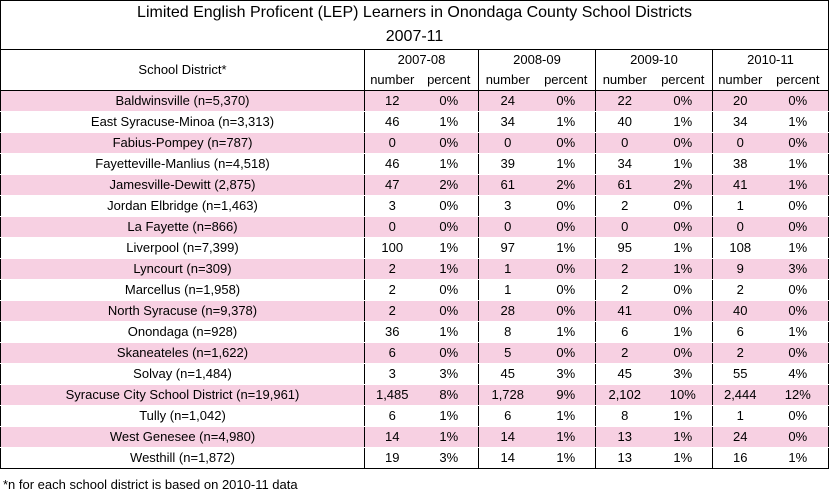  What do you see at coordinates (392, 248) in the screenshot?
I see `number-cell: 100` at bounding box center [392, 248].